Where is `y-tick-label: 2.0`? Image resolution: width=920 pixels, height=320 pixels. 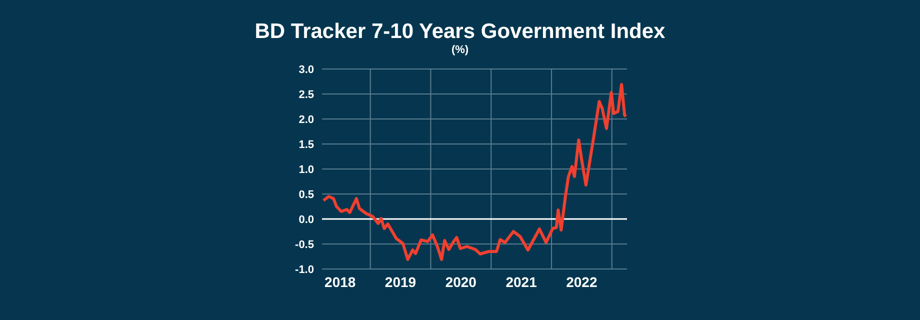
y-tick-label: 2.0 is located at coordinates (306, 120).